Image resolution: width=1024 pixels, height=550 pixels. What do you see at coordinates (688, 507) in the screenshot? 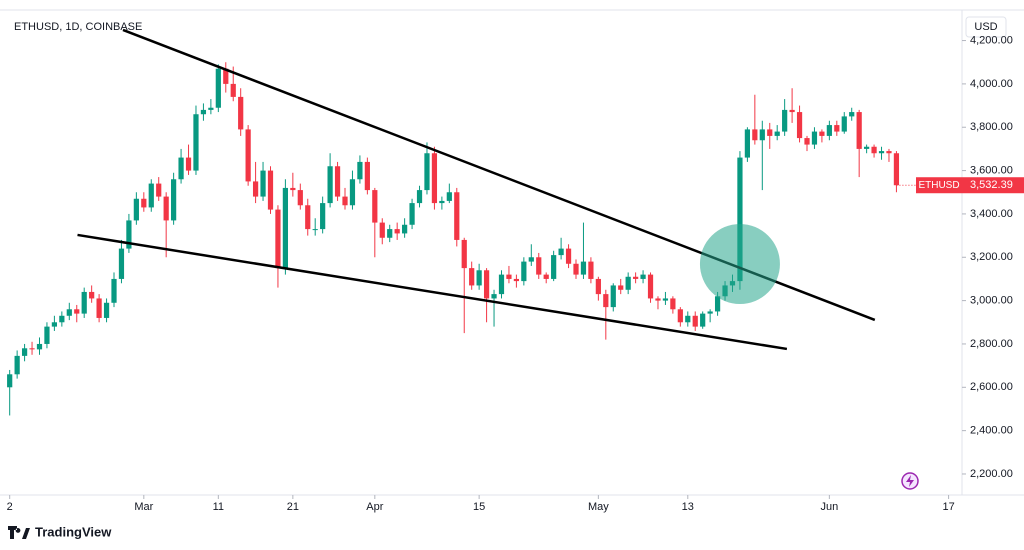
I see `x-tick-label: 13` at bounding box center [688, 507].